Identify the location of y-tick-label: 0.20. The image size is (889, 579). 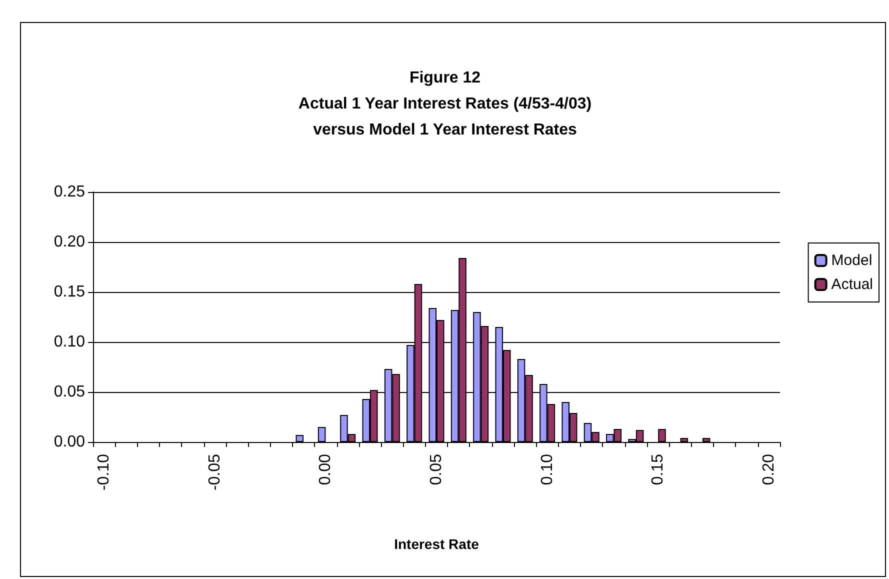
(70, 242).